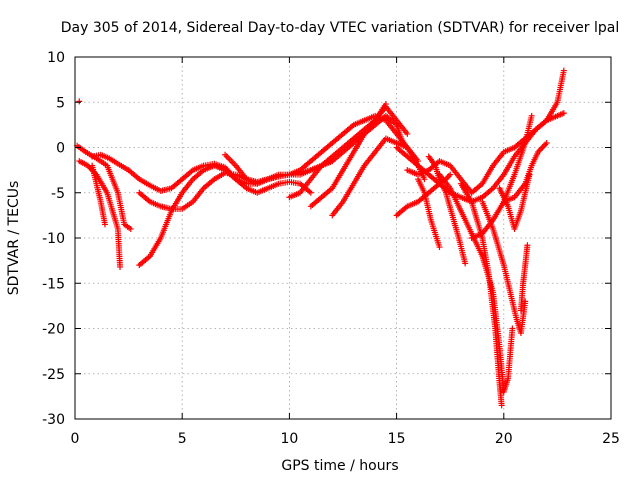 This screenshot has height=480, width=640. I want to click on x-tick-label: 20, so click(504, 439).